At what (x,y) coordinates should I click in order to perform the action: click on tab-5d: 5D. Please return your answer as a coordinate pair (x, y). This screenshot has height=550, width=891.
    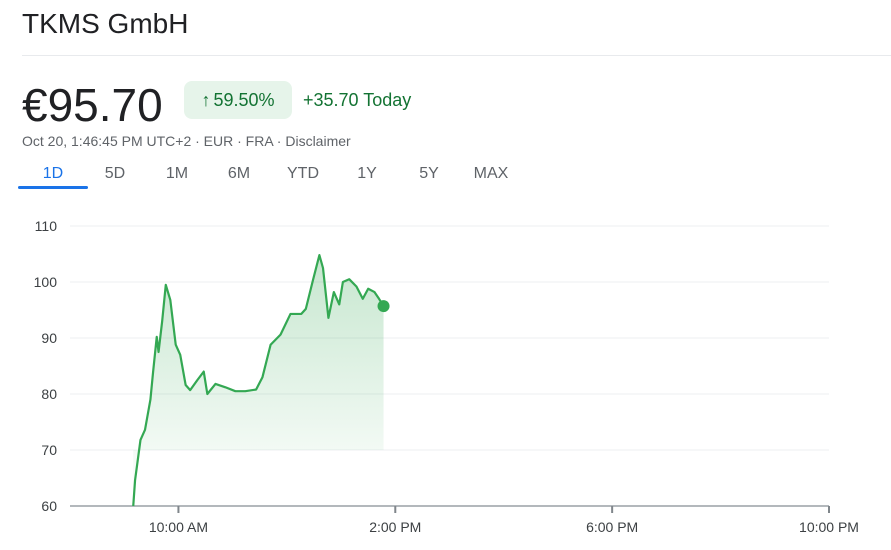
    Looking at the image, I should click on (115, 173).